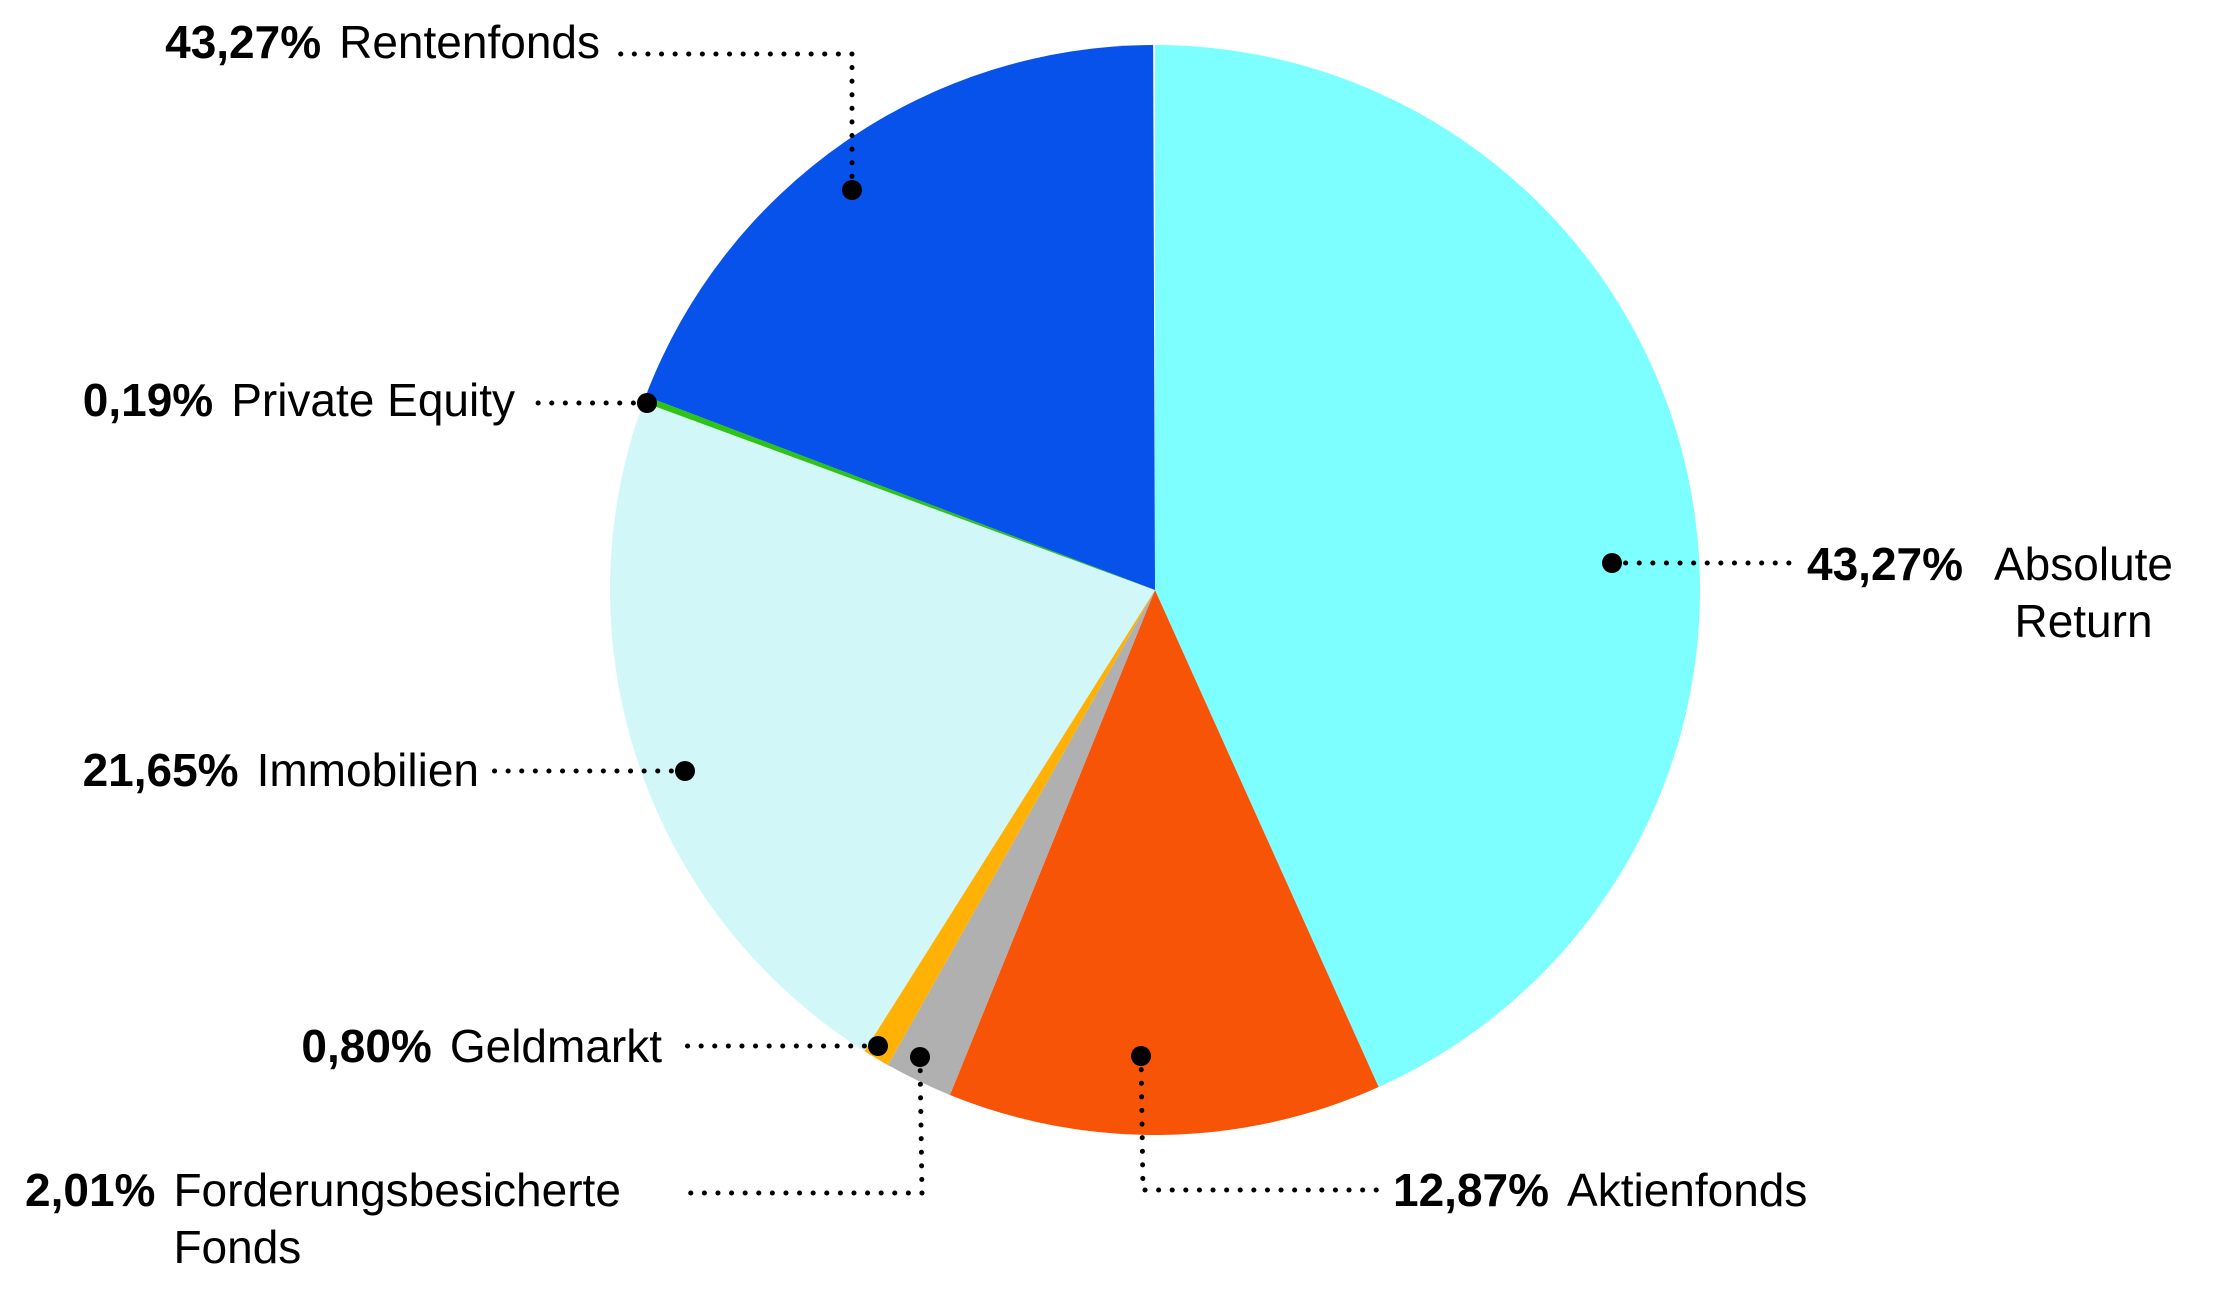 The width and height of the screenshot is (2213, 1292). I want to click on label-absolute-return: 43,27% Absolute Return, so click(1996, 593).